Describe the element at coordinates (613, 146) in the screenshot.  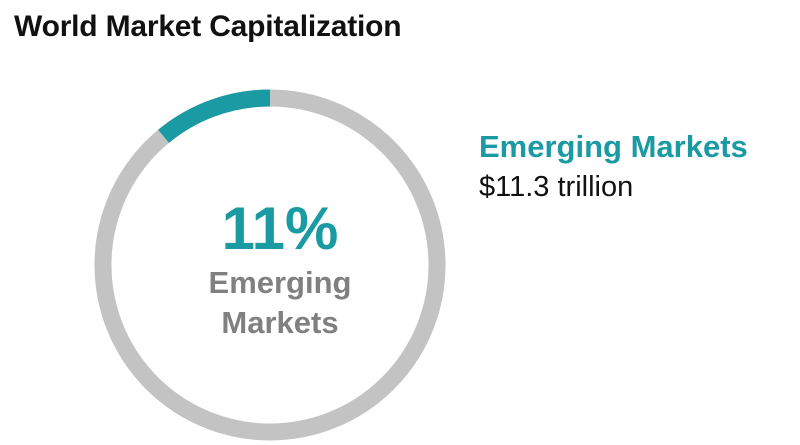
I see `legend-series-name: Emerging Markets` at that location.